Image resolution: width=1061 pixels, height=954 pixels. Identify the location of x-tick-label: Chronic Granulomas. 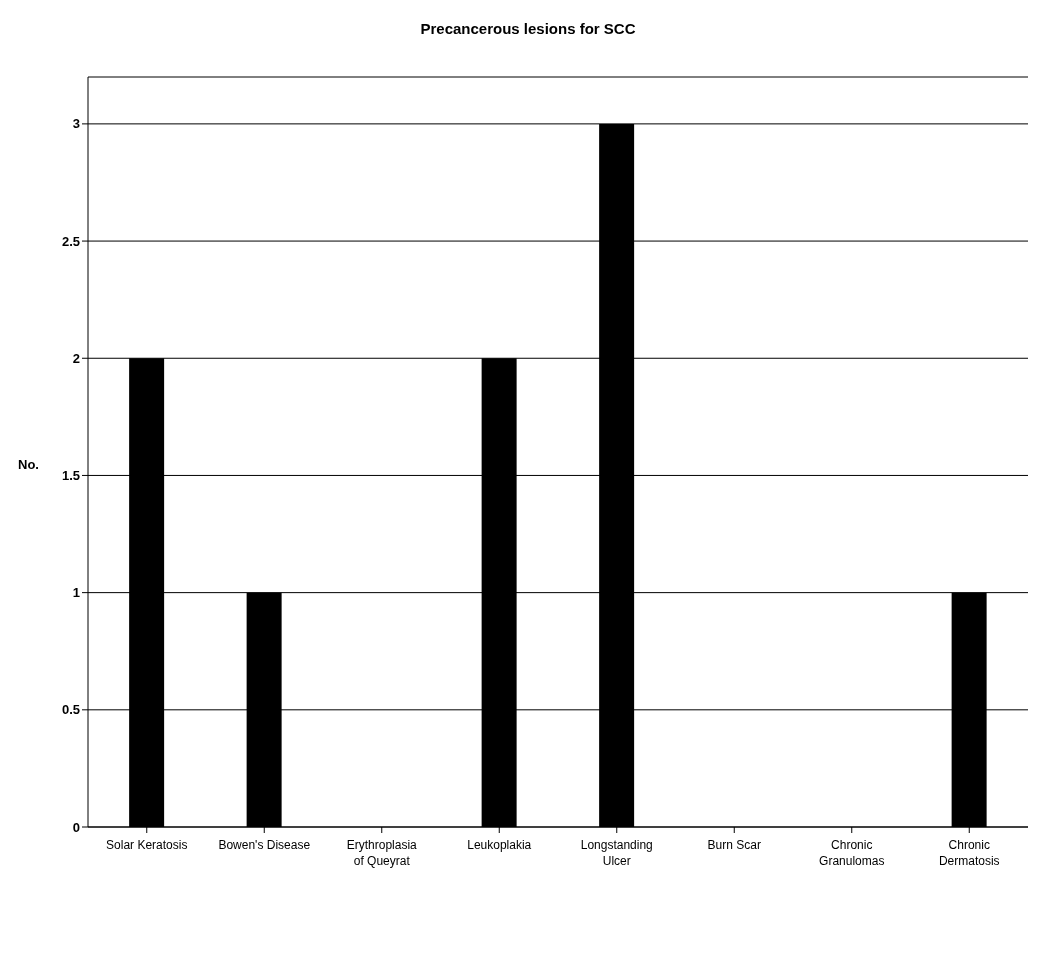
(852, 853).